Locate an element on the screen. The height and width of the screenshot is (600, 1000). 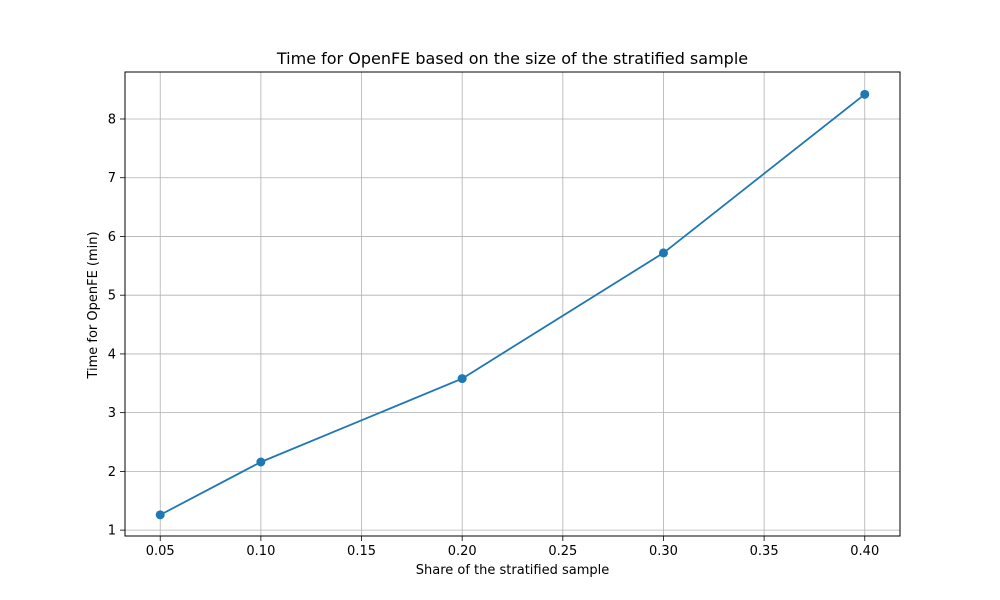
x-tick-label: 0.25 is located at coordinates (562, 551).